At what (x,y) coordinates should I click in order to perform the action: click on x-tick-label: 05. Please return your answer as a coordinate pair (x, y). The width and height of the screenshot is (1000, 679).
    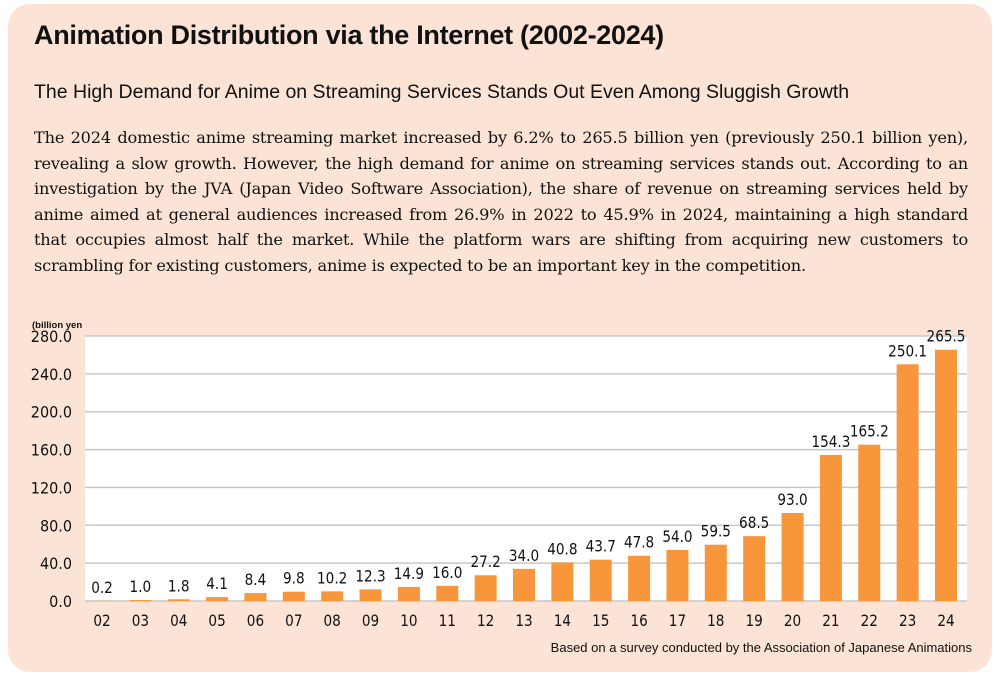
    Looking at the image, I should click on (216, 621).